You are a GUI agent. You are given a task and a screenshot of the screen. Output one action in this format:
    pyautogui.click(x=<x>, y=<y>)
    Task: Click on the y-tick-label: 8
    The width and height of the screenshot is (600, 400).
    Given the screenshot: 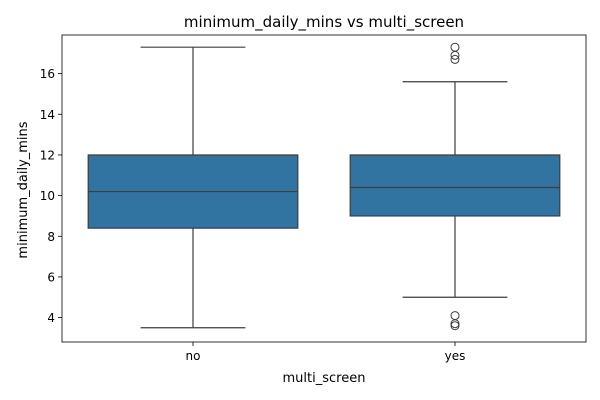 What is the action you would take?
    pyautogui.click(x=51, y=237)
    